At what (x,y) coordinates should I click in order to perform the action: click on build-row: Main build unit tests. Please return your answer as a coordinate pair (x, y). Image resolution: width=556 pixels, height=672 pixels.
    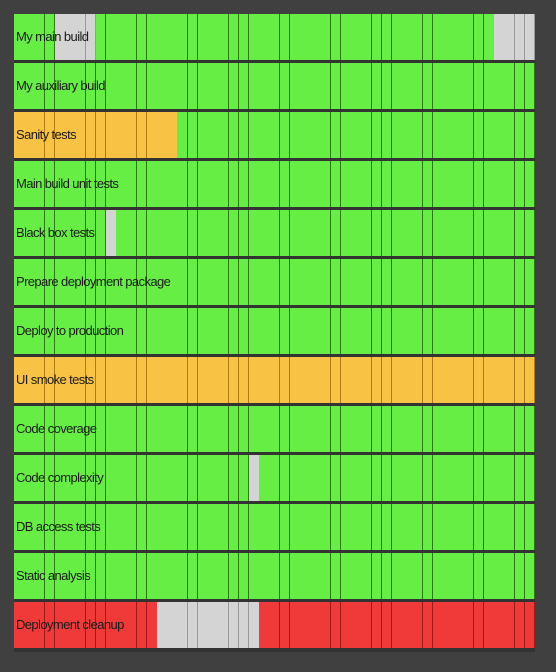
    Looking at the image, I should click on (274, 184).